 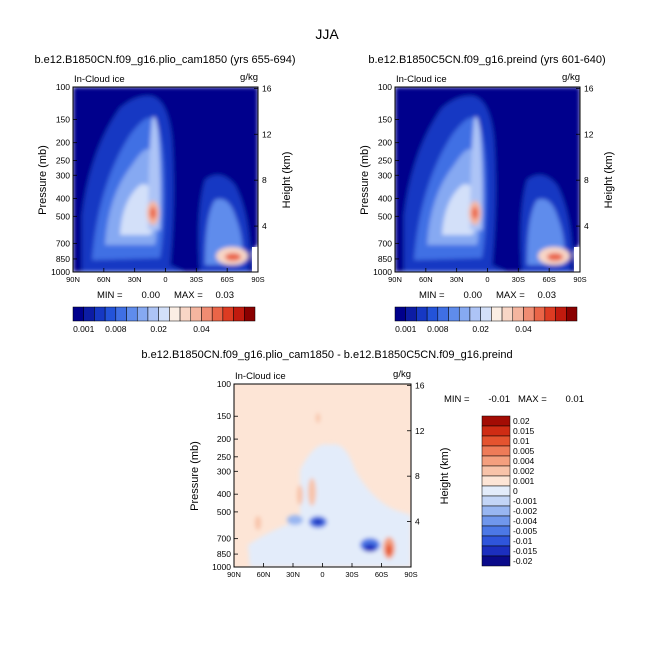 What do you see at coordinates (525, 521) in the screenshot?
I see `colorbar-label: -0.004` at bounding box center [525, 521].